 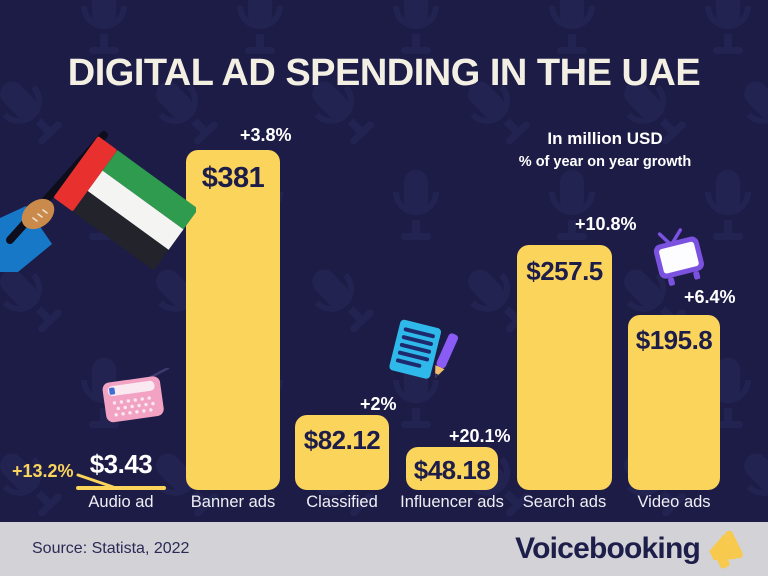 I want to click on category-label-banner-ads: Banner ads, so click(x=233, y=502).